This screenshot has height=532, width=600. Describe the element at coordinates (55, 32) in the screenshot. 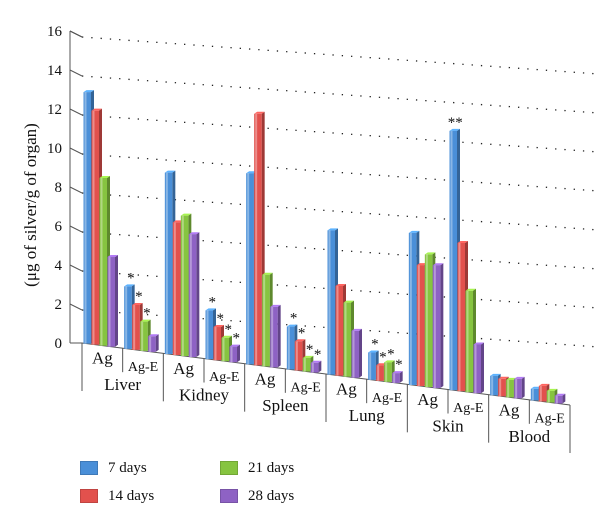

I see `y-tick-label: 16` at that location.